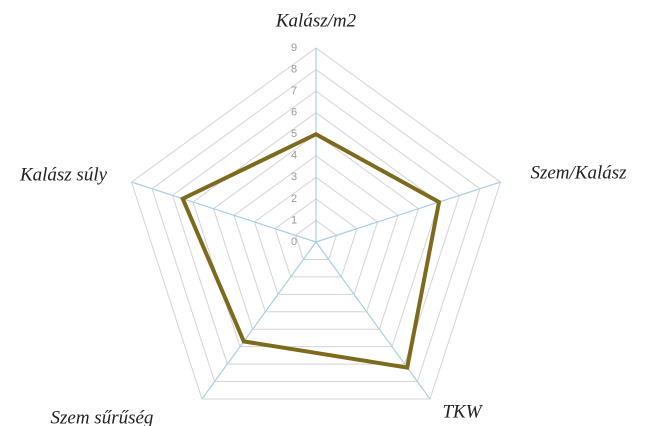  I want to click on y-tick-label: 8, so click(294, 69).